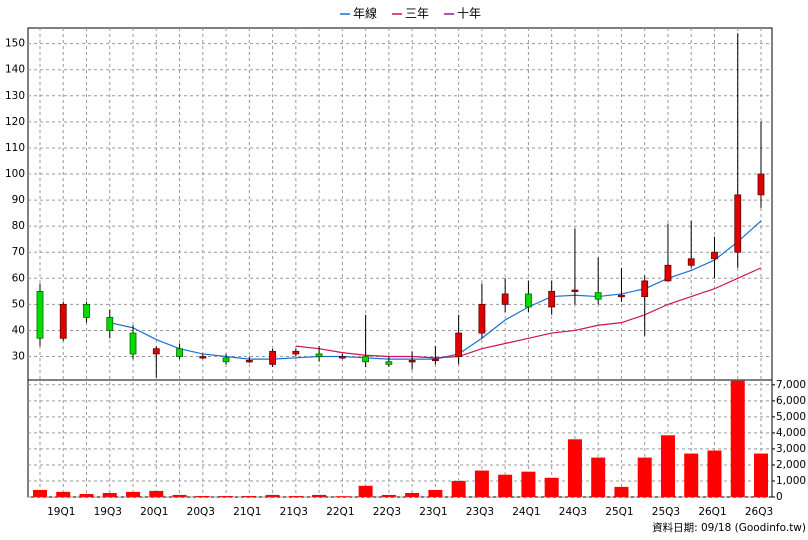  Describe the element at coordinates (61, 512) in the screenshot. I see `x-tick-label: 19Q1` at that location.